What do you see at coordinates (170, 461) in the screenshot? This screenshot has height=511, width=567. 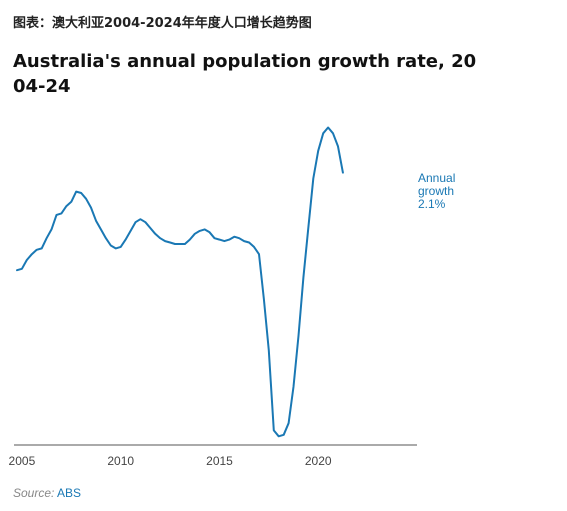 I see `x-axis-ticks: 2005 2010 2015 2020` at bounding box center [170, 461].